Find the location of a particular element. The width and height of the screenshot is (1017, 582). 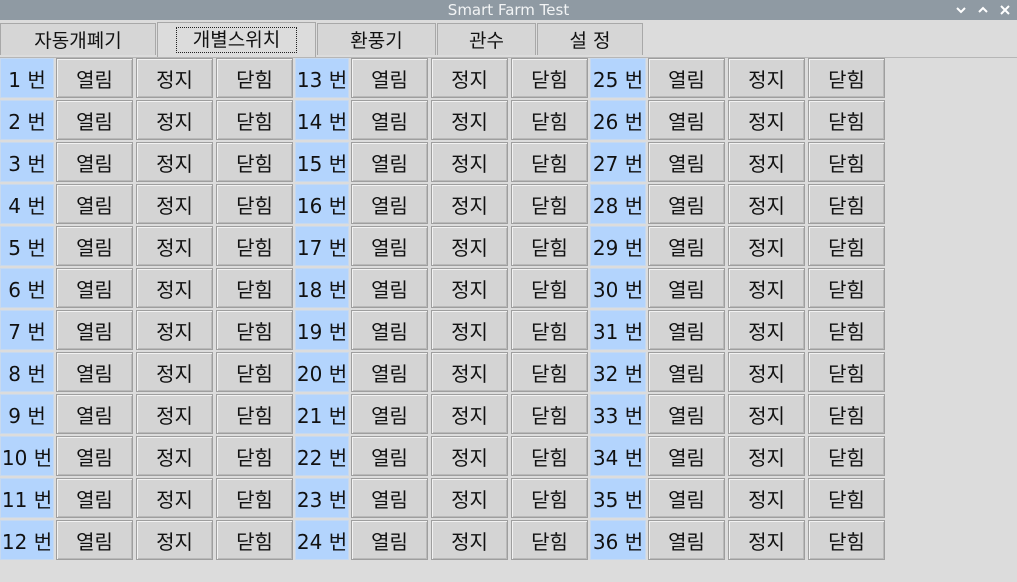

tab-irrigation: 관수 is located at coordinates (486, 39).